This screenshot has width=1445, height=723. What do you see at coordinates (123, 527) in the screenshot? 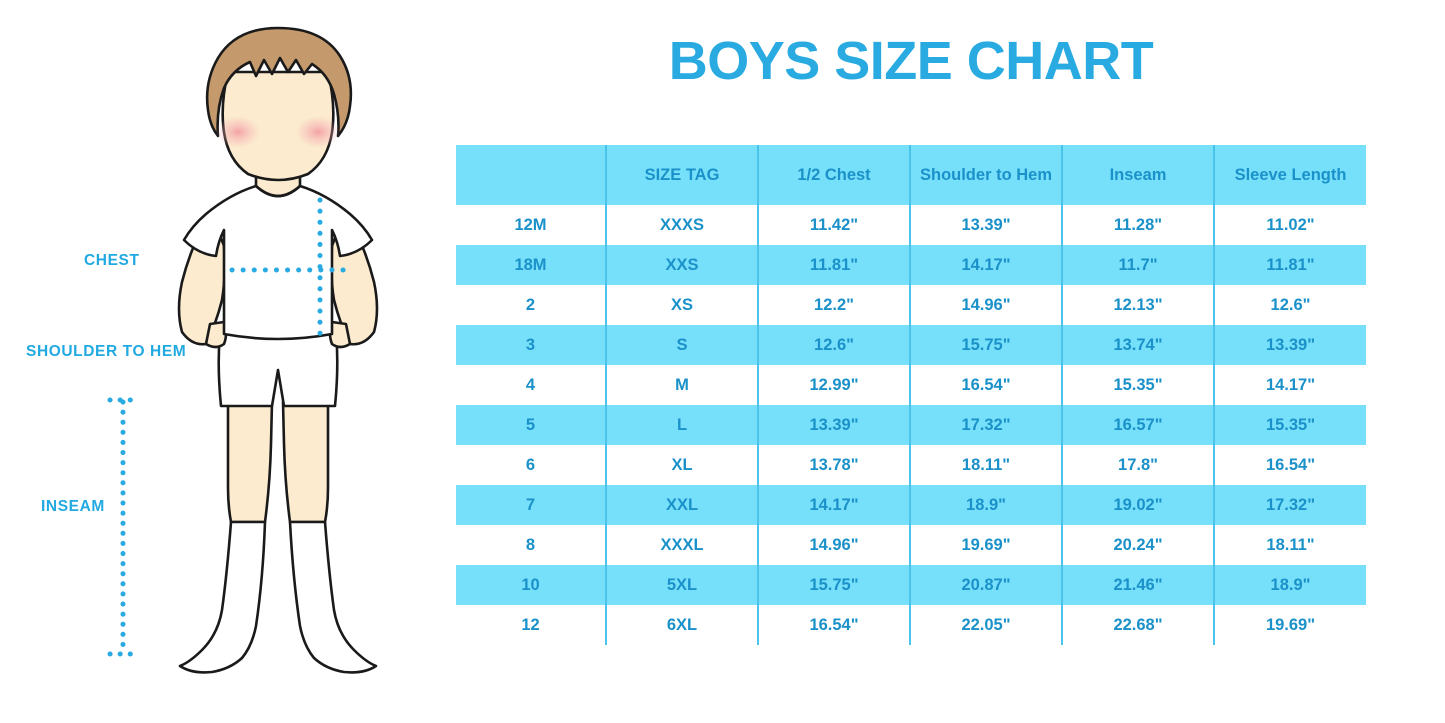
I see `inseam-measure-guide` at bounding box center [123, 527].